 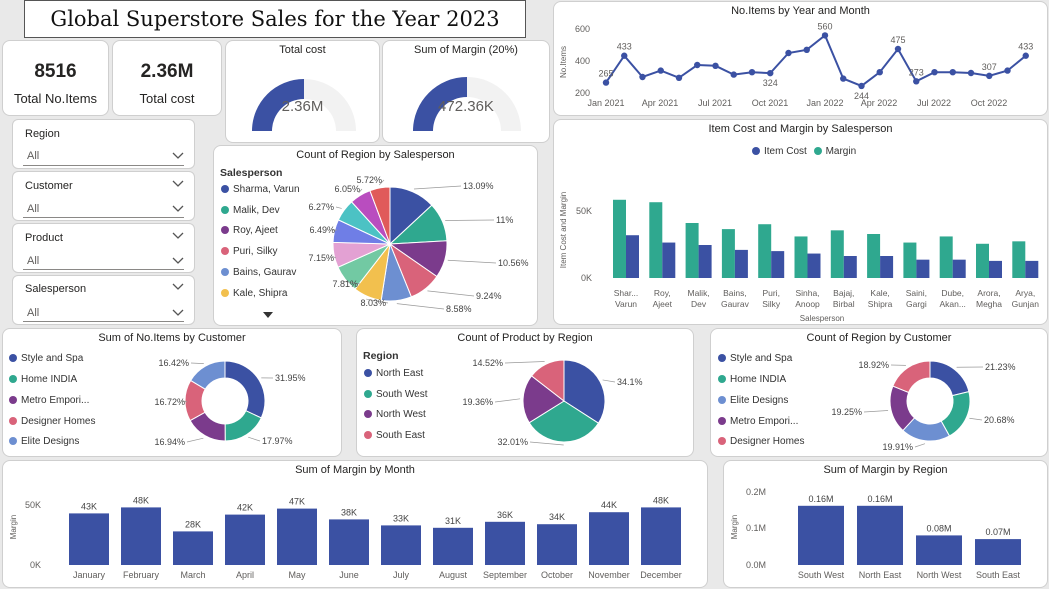 What do you see at coordinates (821, 575) in the screenshot?
I see `x-tick: South West` at bounding box center [821, 575].